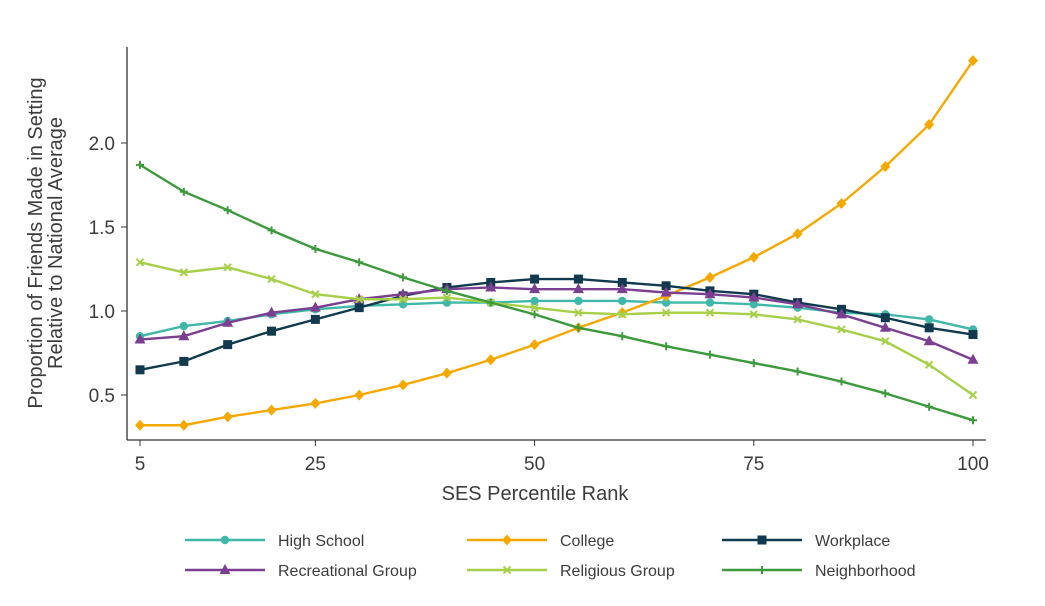 The width and height of the screenshot is (1045, 606). I want to click on y-tick-label: 1.0, so click(102, 312).